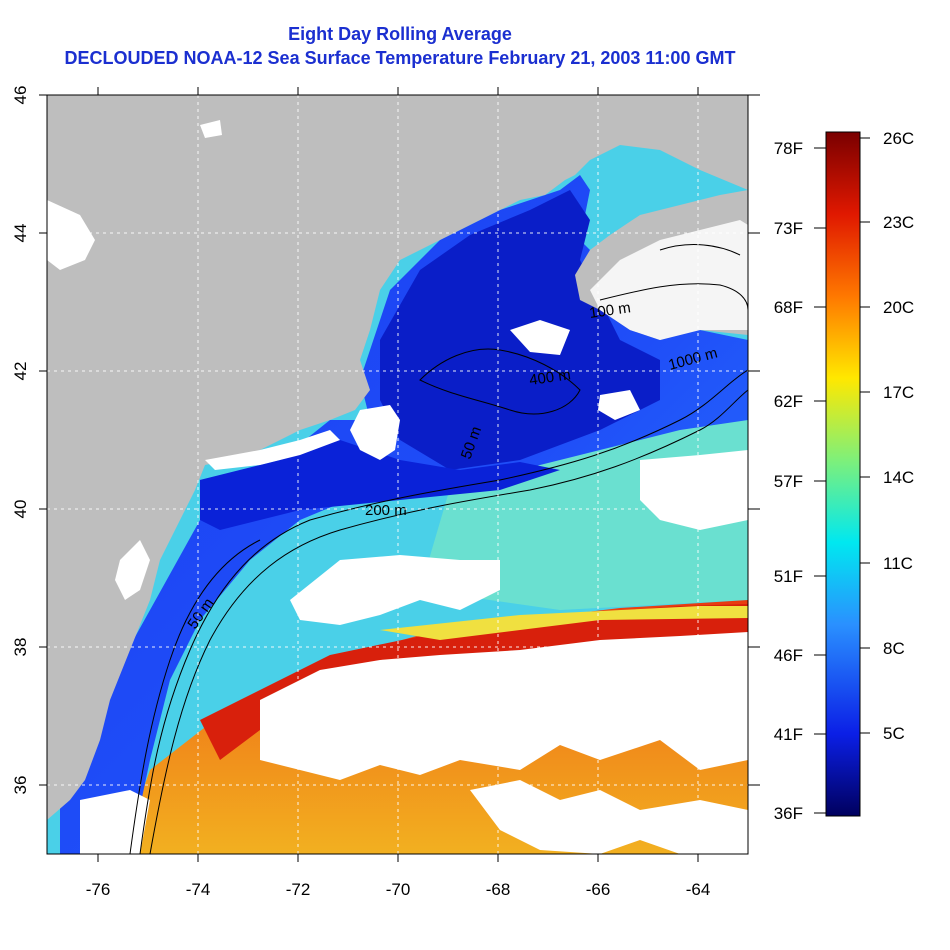  Describe the element at coordinates (788, 734) in the screenshot. I see `colorbar-label-fahrenheit: 41F` at that location.